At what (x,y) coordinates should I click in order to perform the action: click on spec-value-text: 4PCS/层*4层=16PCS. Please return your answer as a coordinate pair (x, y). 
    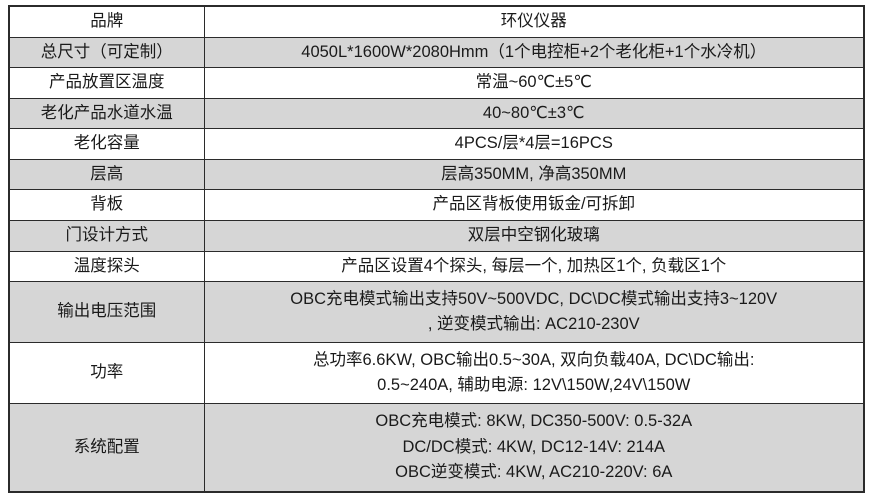
    Looking at the image, I should click on (533, 143).